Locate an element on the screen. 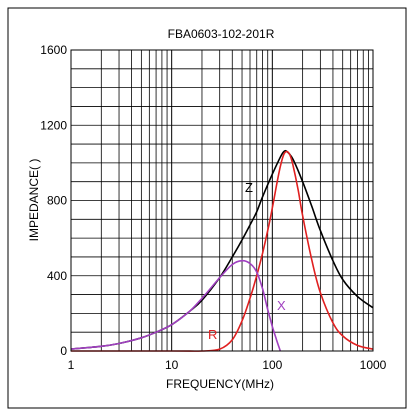 The height and width of the screenshot is (415, 414). series-label-x: X is located at coordinates (281, 305).